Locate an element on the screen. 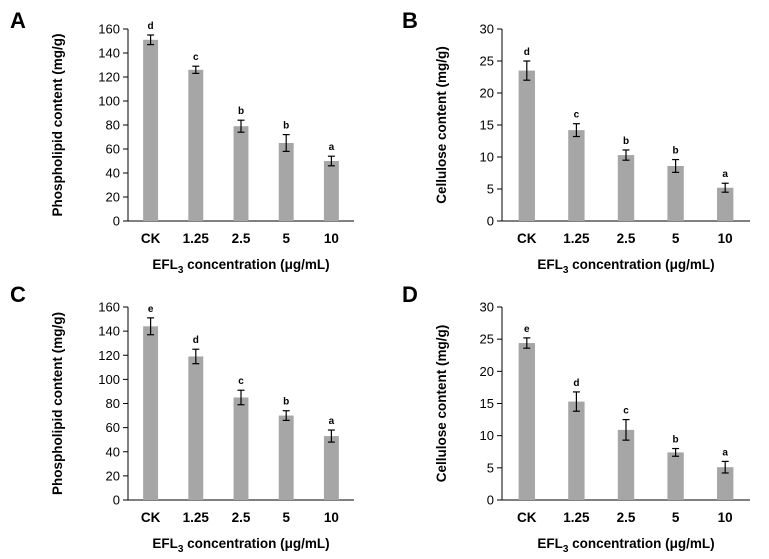 Image resolution: width=769 pixels, height=559 pixels. panel-d-y-tick-label: 5 is located at coordinates (490, 467).